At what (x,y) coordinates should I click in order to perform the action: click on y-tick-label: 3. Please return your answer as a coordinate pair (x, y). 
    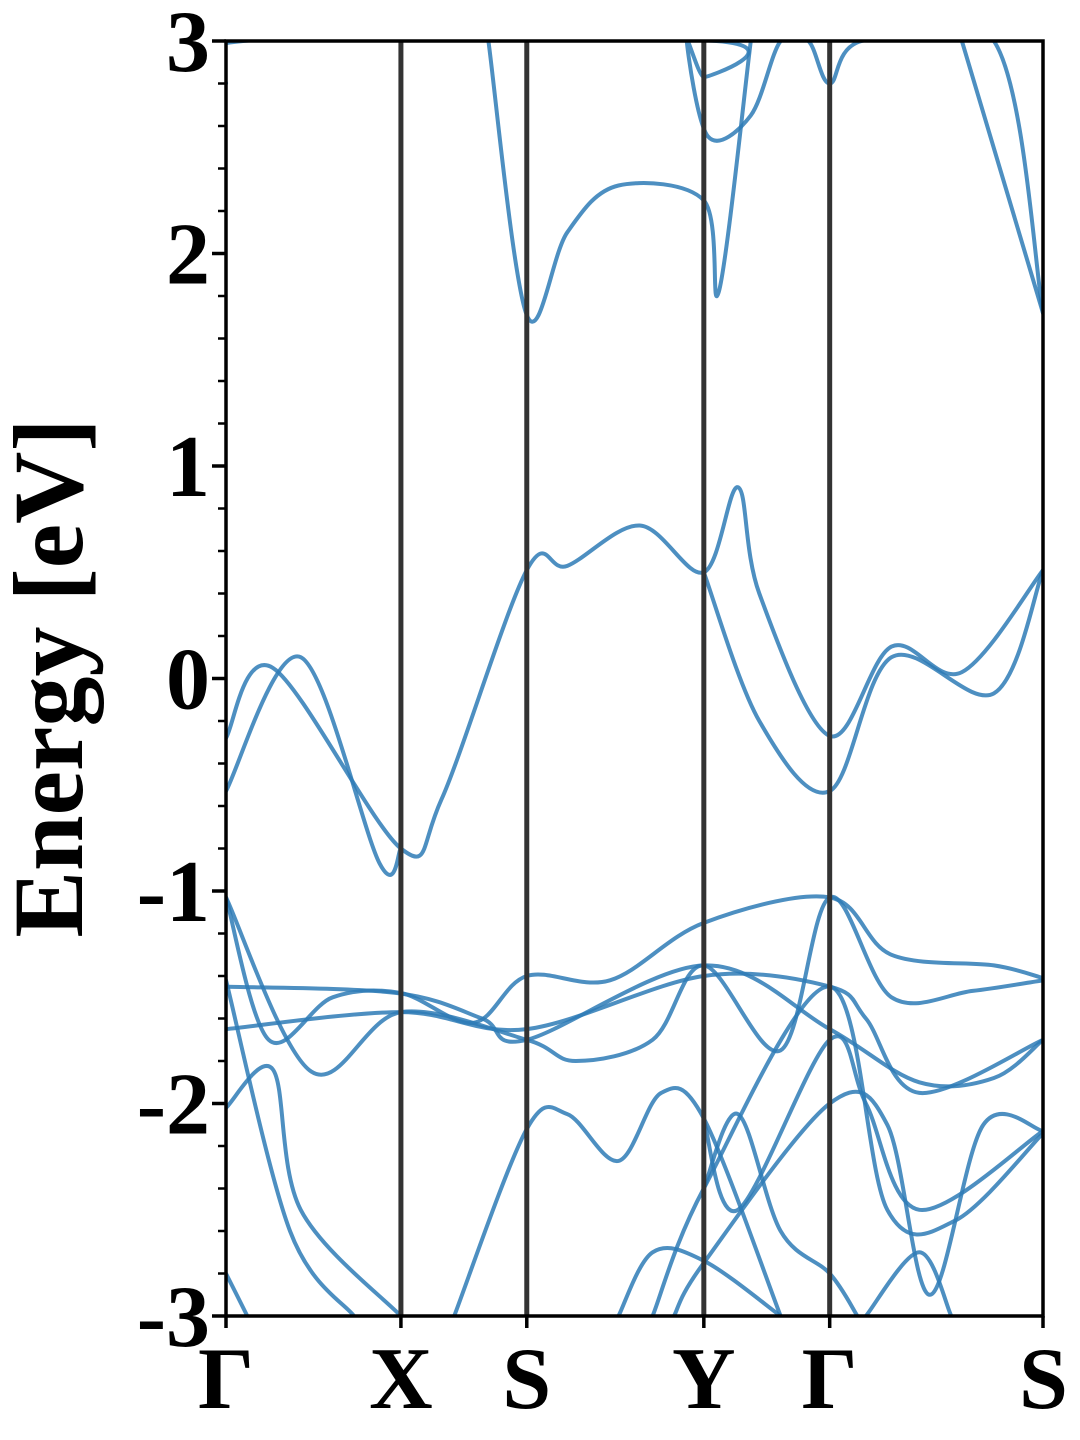
    Looking at the image, I should click on (188, 45).